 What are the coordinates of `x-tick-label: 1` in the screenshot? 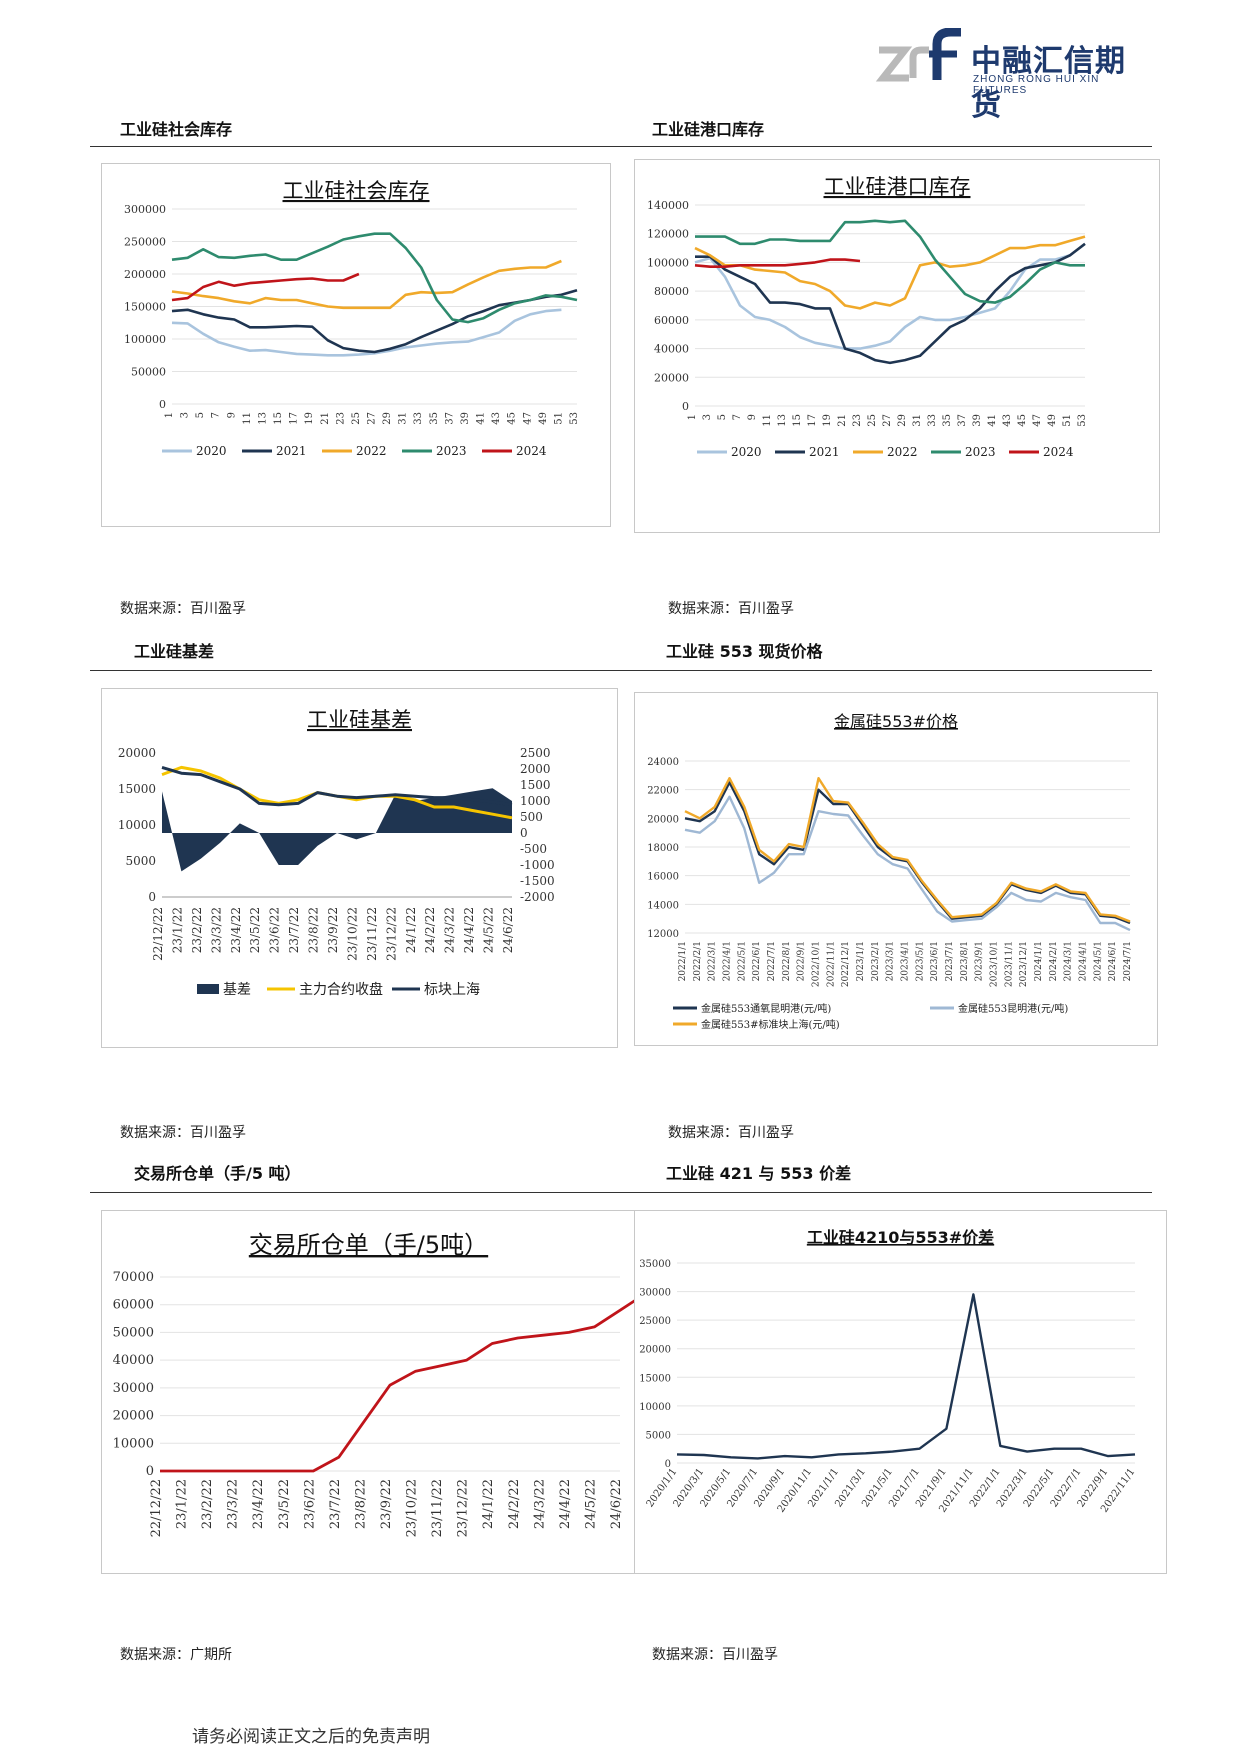 It's located at (692, 417).